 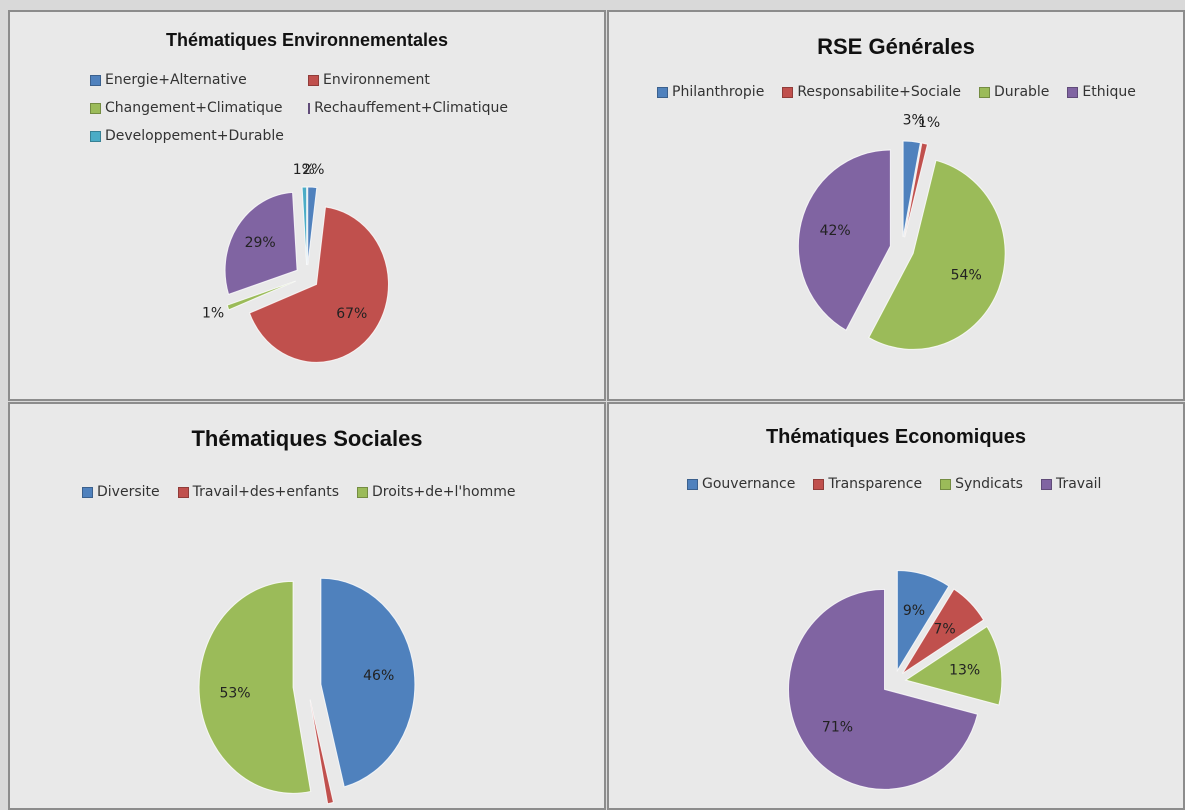 I want to click on legend-item: Ethique, so click(x=1101, y=92).